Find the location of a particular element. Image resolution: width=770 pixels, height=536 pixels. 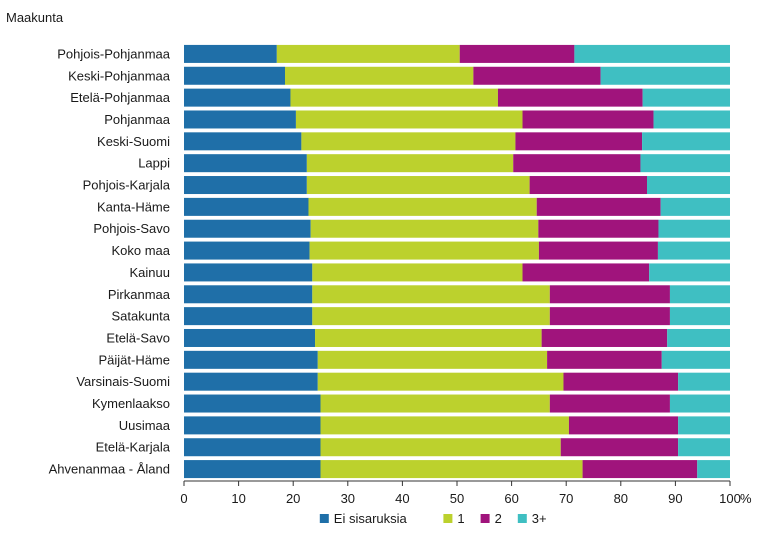

bar-pohjanmaa-ei-sisaruksia is located at coordinates (240, 119).